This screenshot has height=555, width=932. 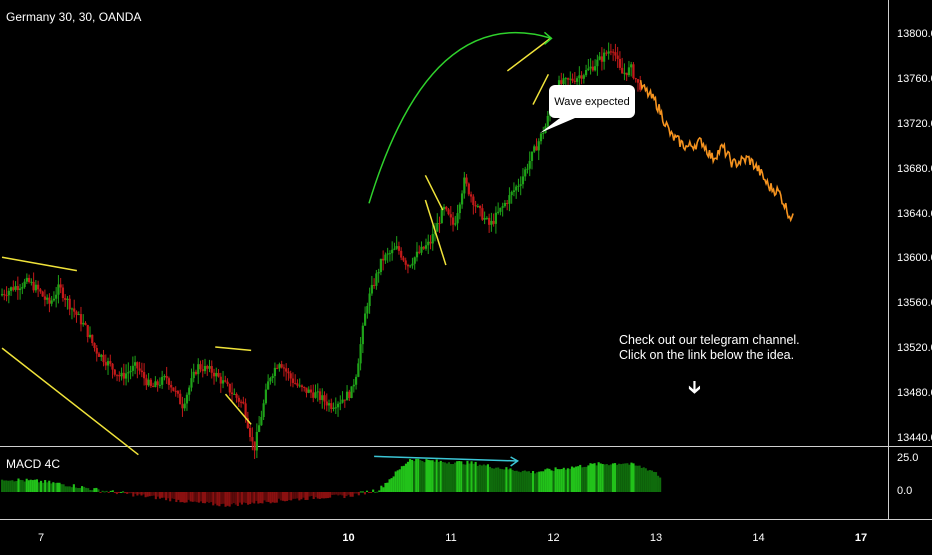 I want to click on macd-divergence-line, so click(x=446, y=458).